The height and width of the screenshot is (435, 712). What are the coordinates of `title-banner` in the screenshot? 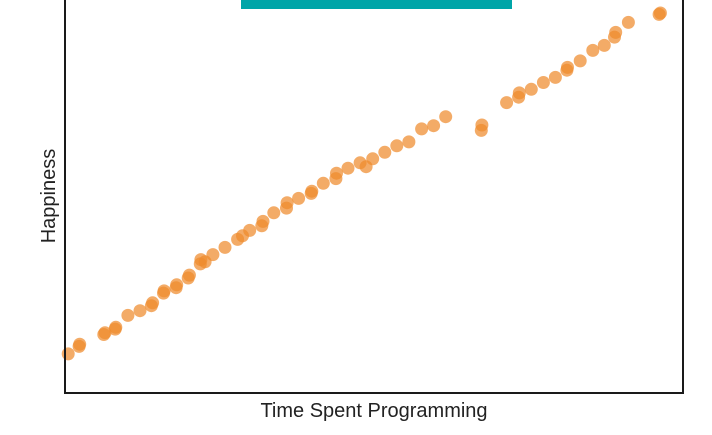 It's located at (376, 4).